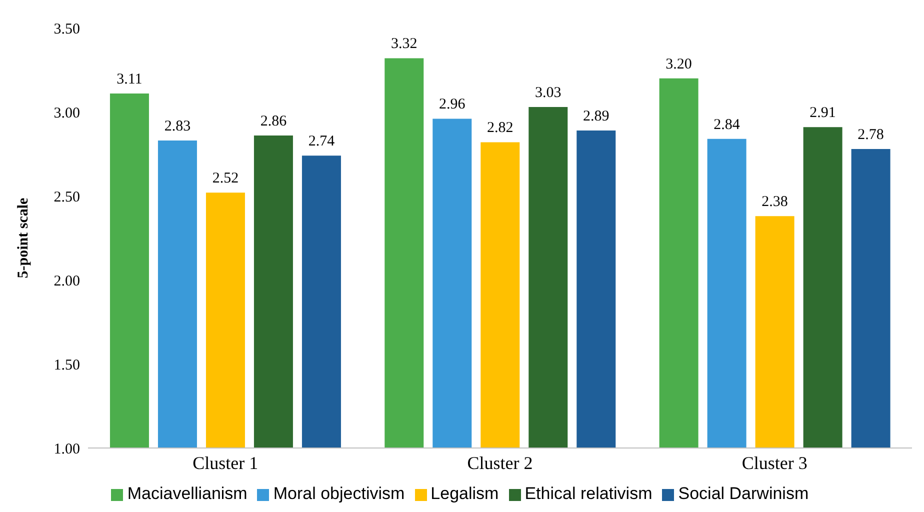 The width and height of the screenshot is (924, 512). I want to click on y-tick-label: 1.00, so click(67, 449).